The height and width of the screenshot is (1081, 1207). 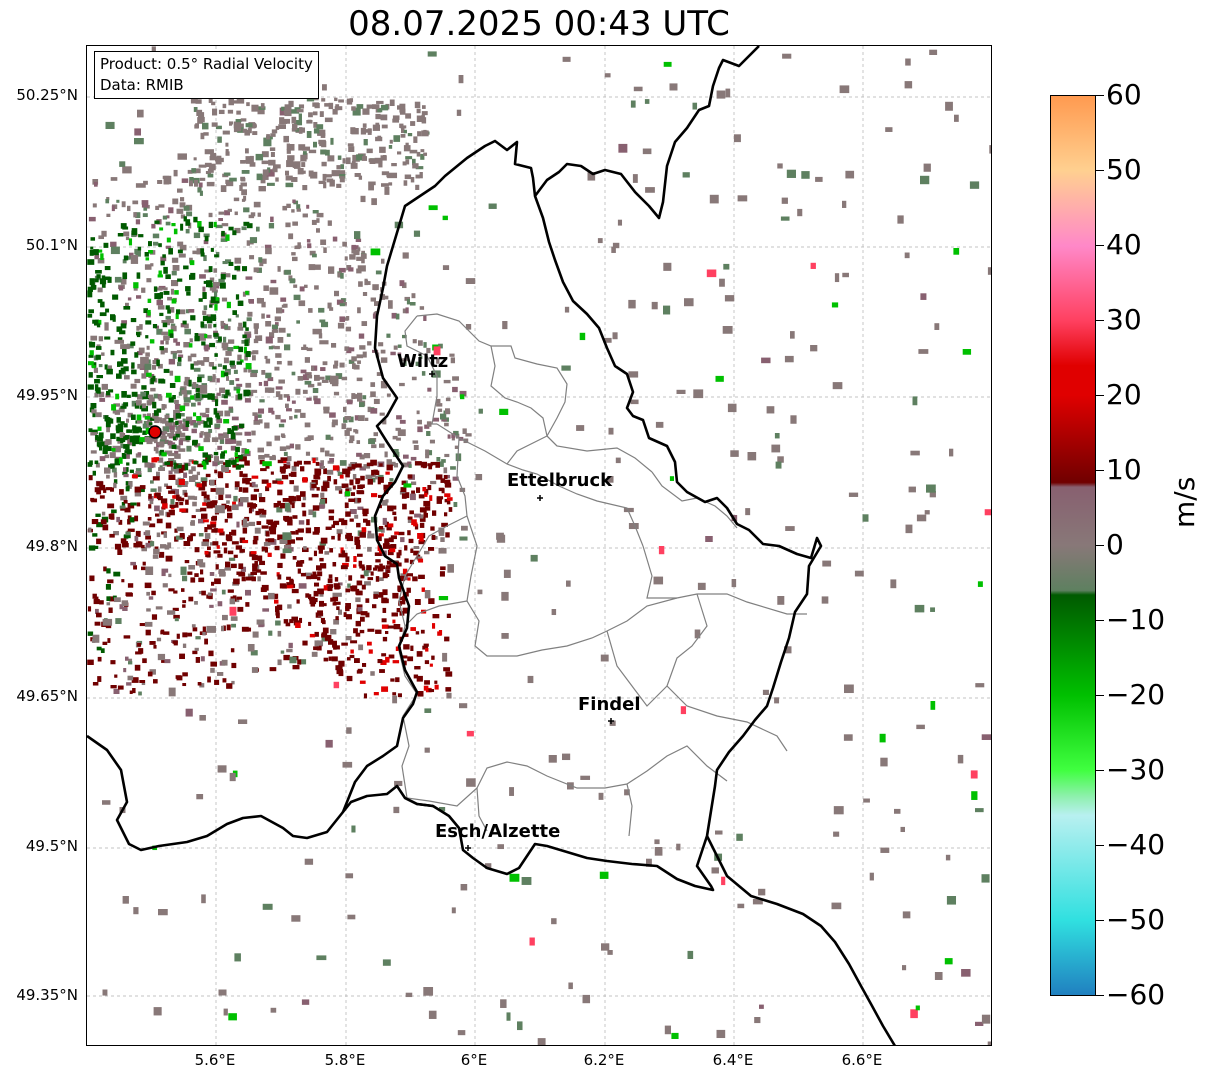 I want to click on colorbar-unit-label: m/s, so click(x=1184, y=502).